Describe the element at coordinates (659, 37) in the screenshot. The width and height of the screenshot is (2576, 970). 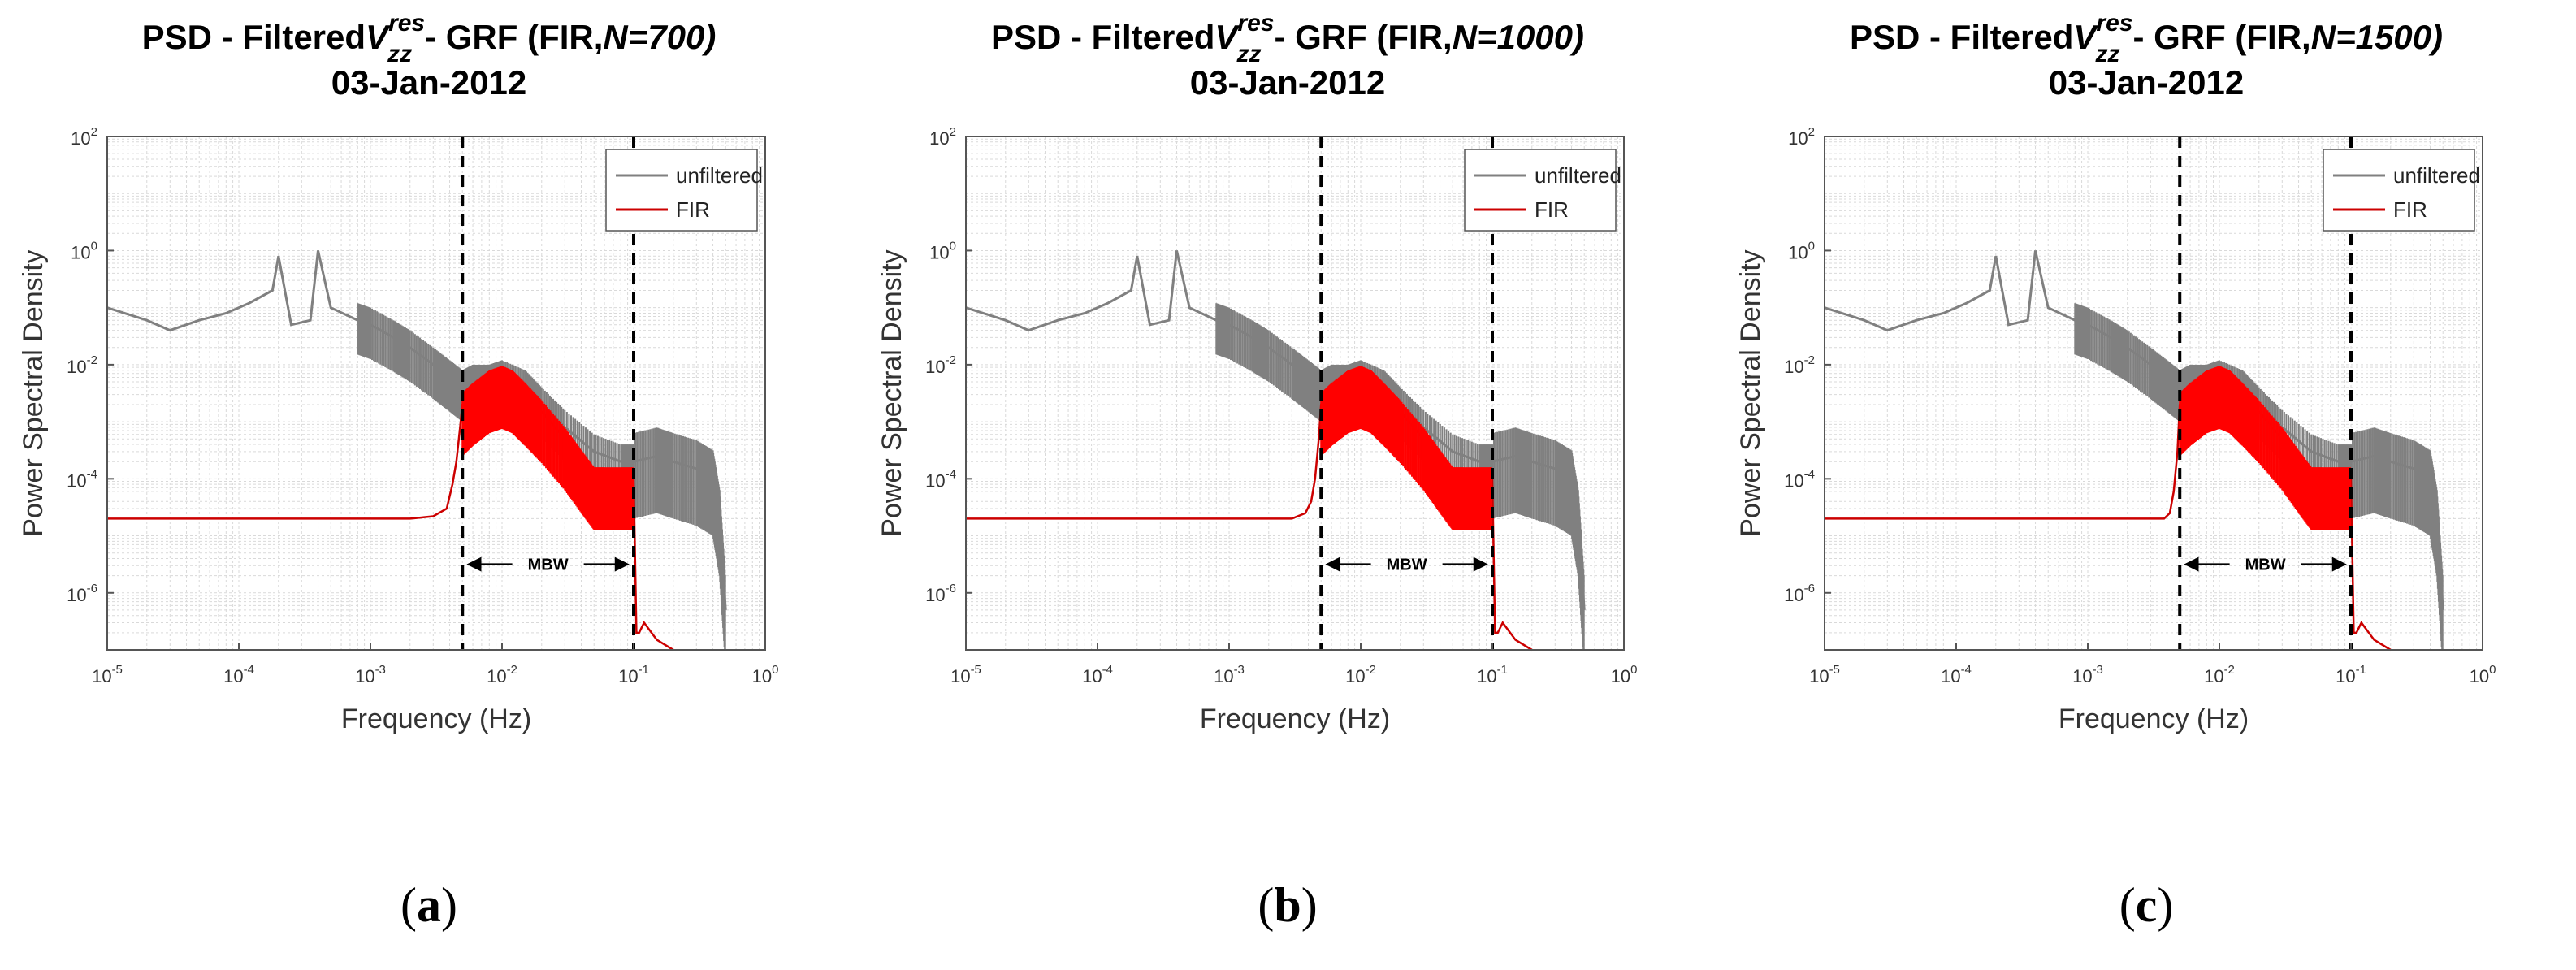
I see `title-n-value: N=700)` at that location.